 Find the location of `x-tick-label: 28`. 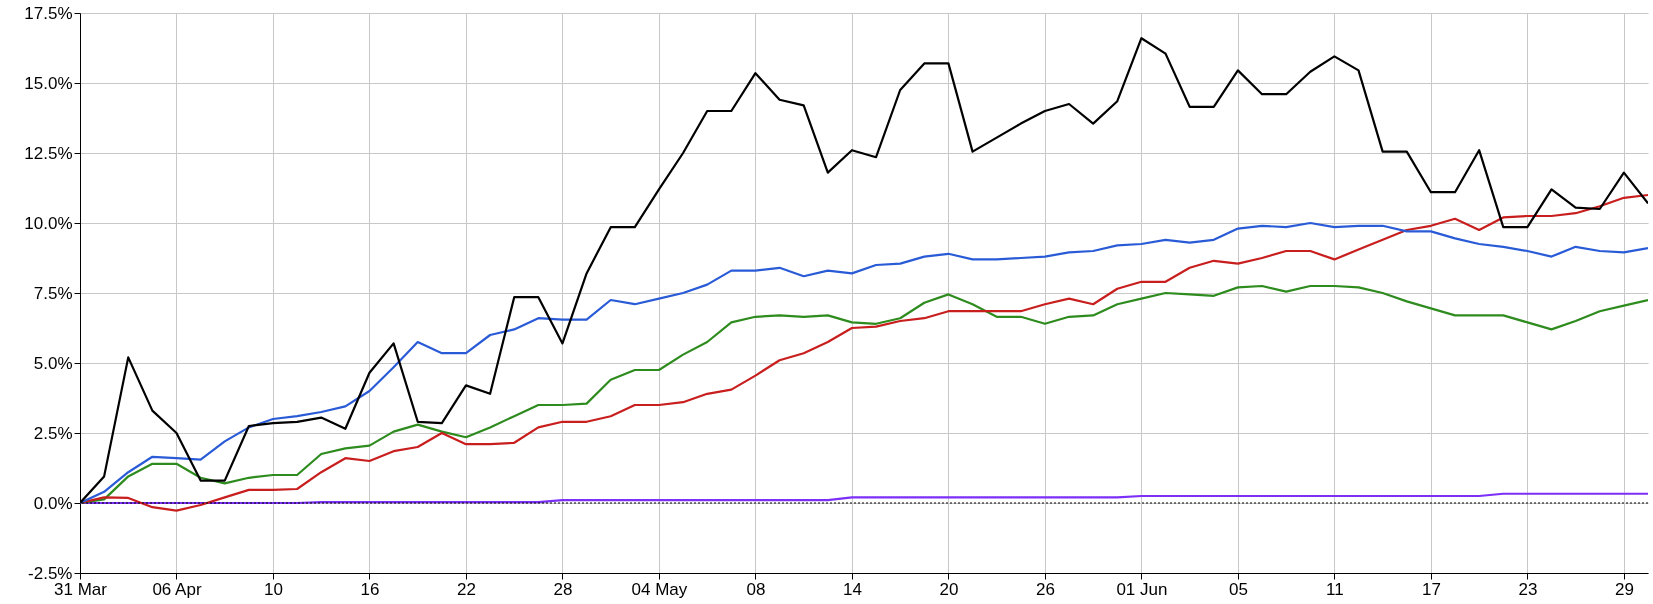

x-tick-label: 28 is located at coordinates (563, 589).